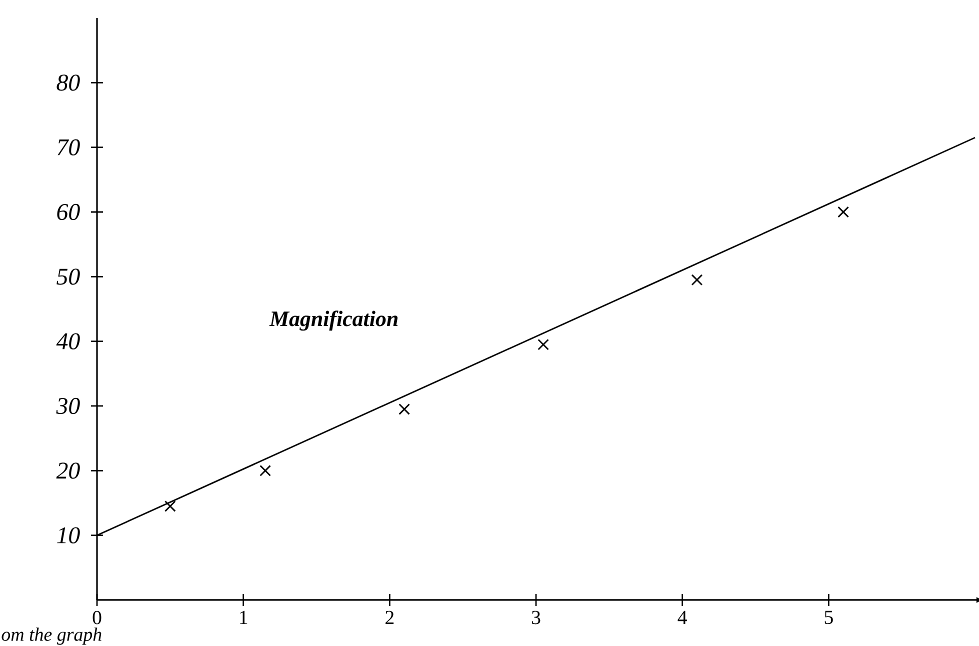 This screenshot has height=646, width=979. Describe the element at coordinates (68, 82) in the screenshot. I see `y-tick-label: 80` at that location.